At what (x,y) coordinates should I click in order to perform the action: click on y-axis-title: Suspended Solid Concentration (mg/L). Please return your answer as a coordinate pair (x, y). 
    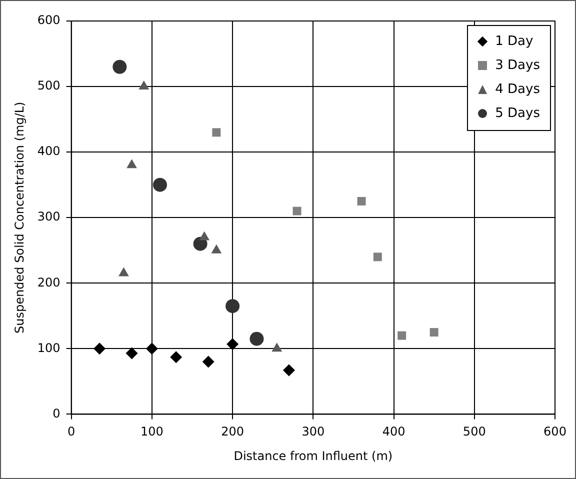
    Looking at the image, I should click on (19, 218).